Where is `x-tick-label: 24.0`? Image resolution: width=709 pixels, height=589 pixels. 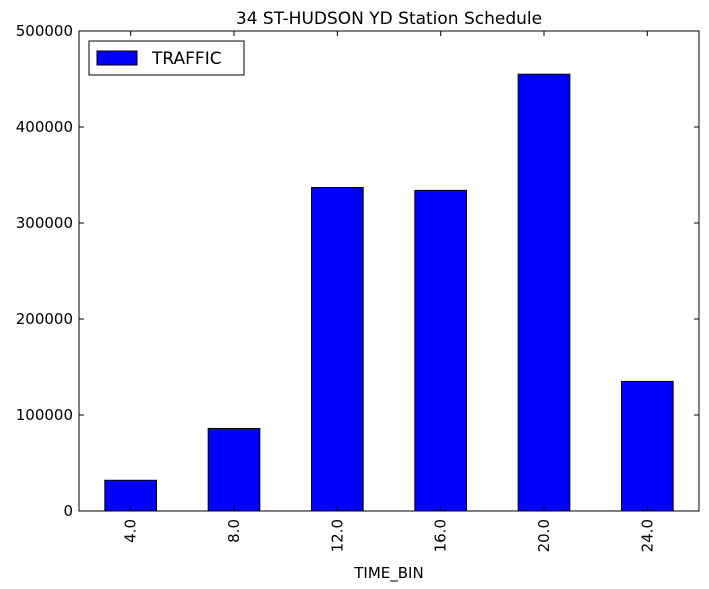
x-tick-label: 24.0 is located at coordinates (647, 535).